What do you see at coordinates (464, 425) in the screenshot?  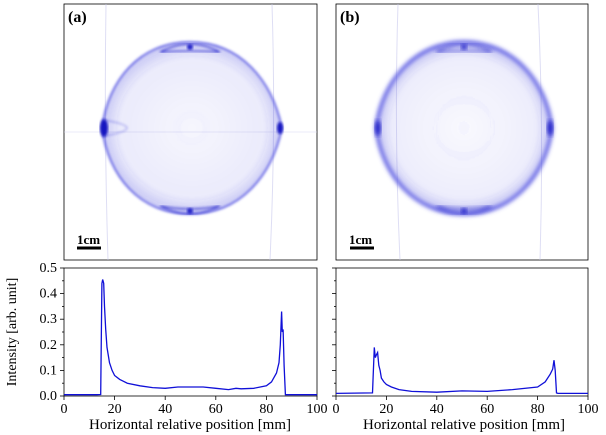 I see `x-axis-label-b: Horizontal relative position [mm]` at bounding box center [464, 425].